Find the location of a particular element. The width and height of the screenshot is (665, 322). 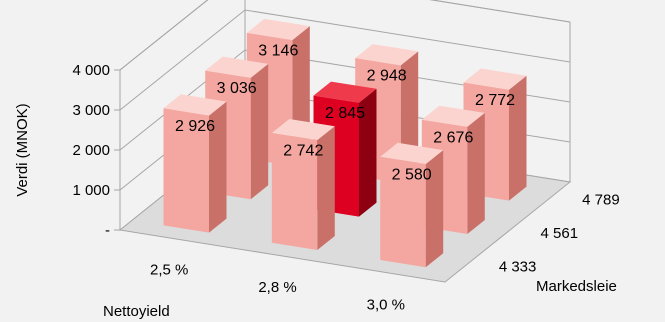

y-tick-label-3000: 3 000 is located at coordinates (91, 110).